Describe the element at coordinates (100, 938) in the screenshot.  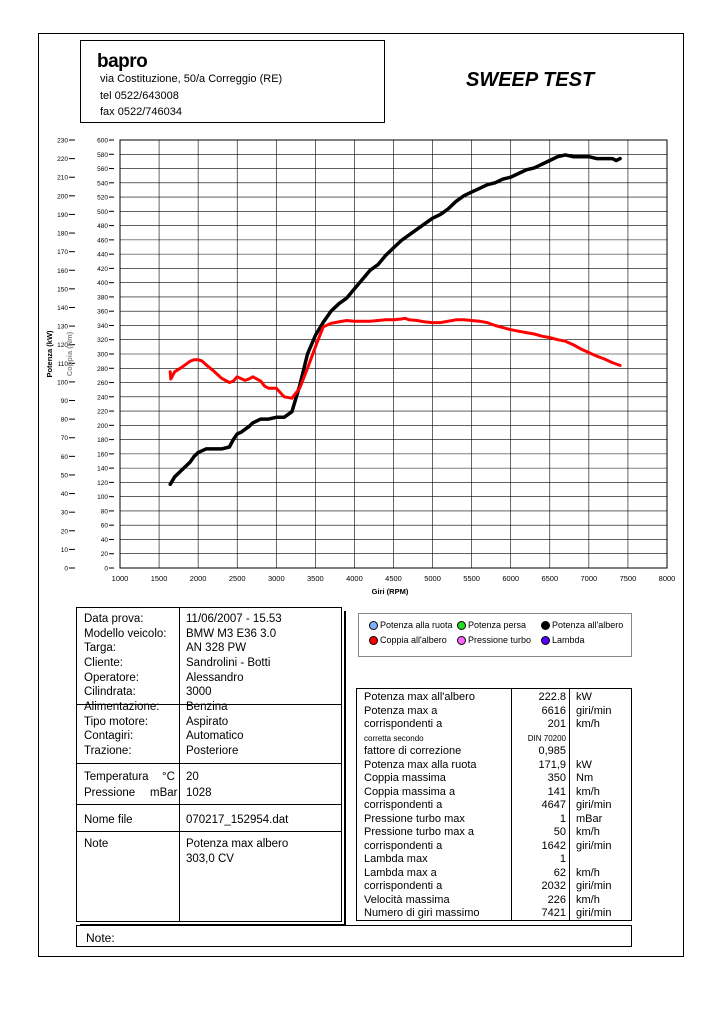
I see `note-label: Note:` at that location.